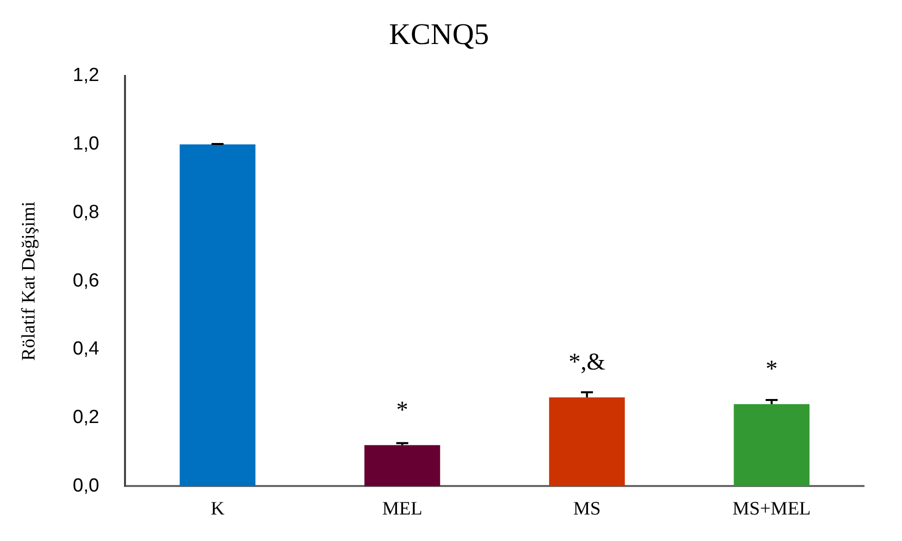  I want to click on y-tick-label: 0,6, so click(86, 281).